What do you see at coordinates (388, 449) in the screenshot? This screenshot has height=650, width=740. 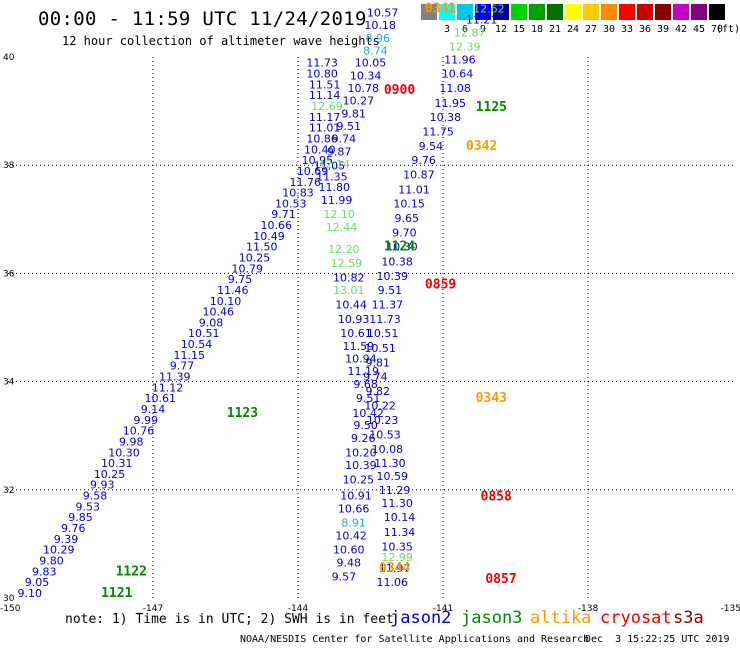 I see `wave-height-reading: 10.08` at bounding box center [388, 449].